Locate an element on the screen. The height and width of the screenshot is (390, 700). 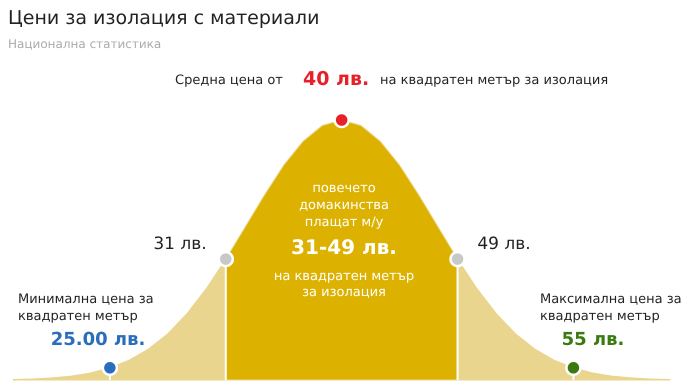
text: 40 лв. is located at coordinates (336, 79).